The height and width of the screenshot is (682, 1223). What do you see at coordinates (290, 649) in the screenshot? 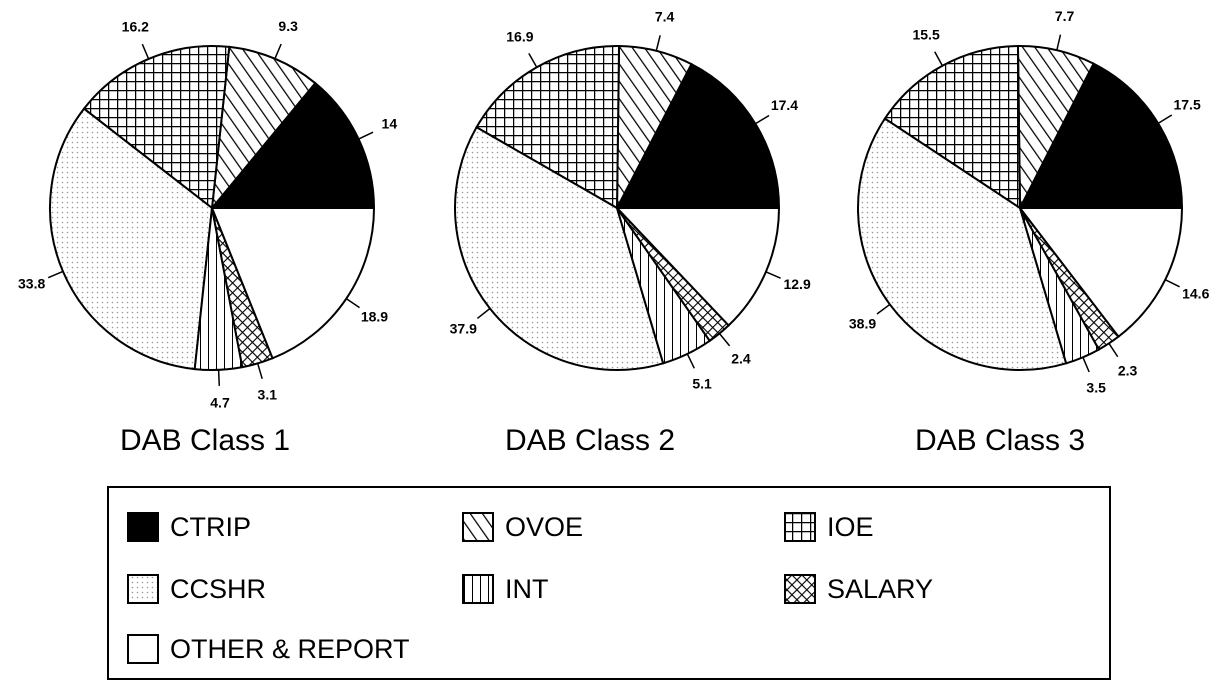
I see `legend-label: OTHER & REPORT` at bounding box center [290, 649].